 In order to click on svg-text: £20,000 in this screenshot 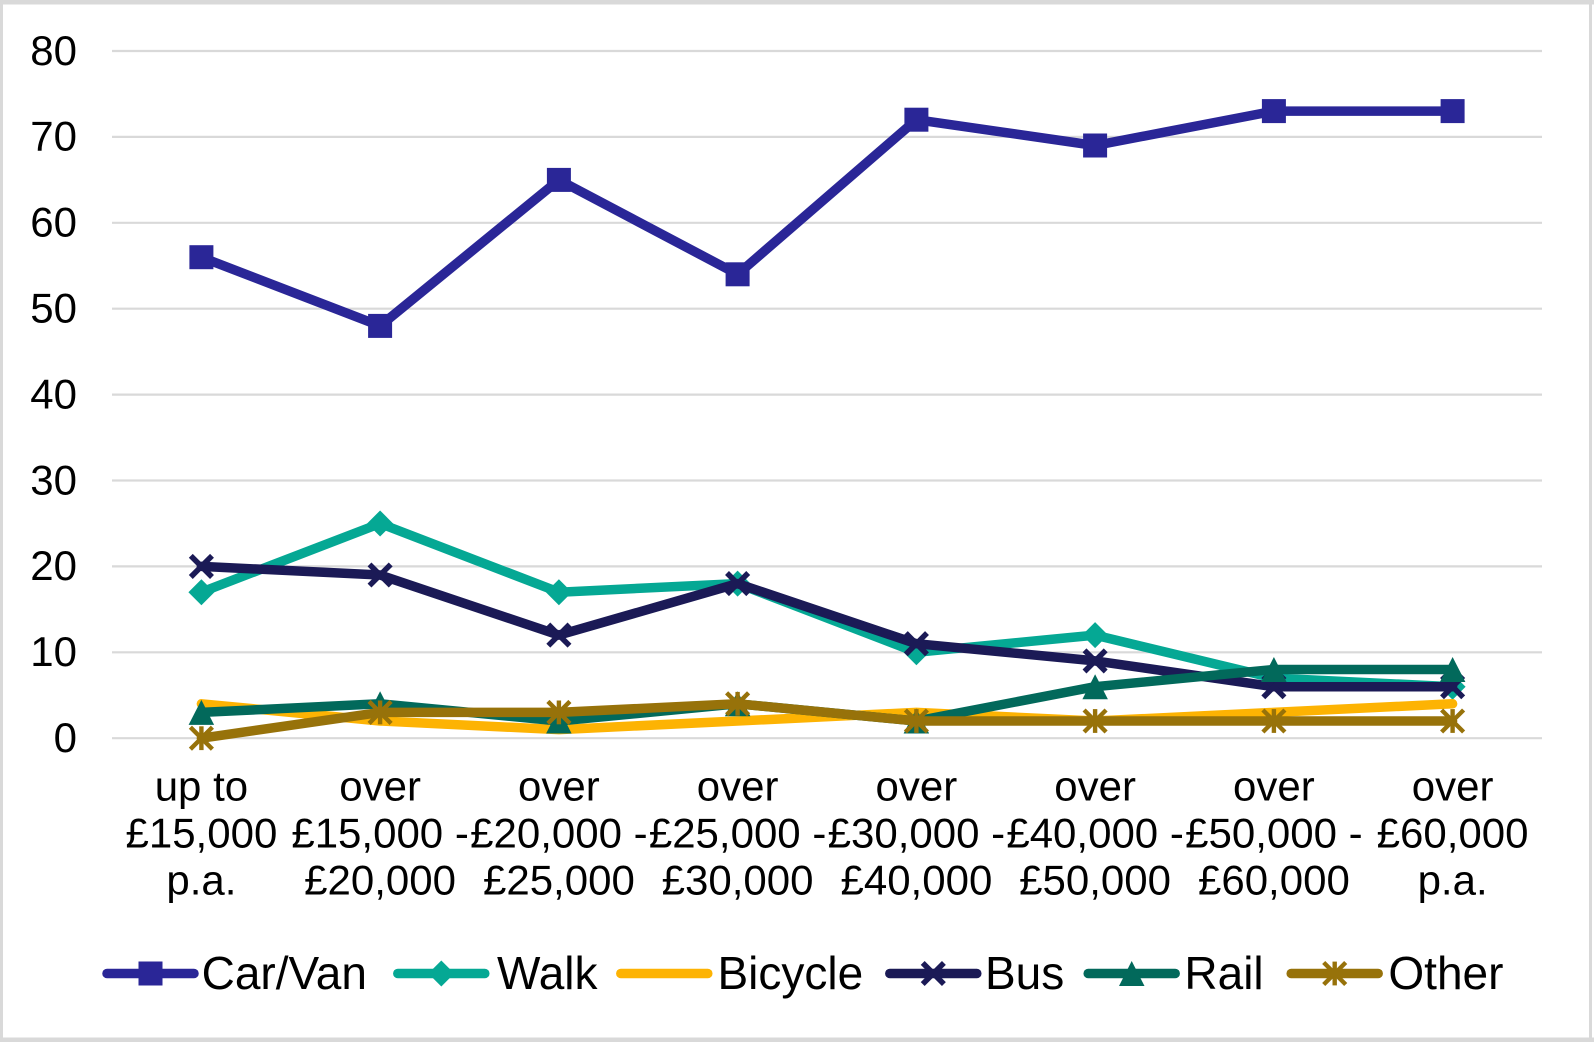, I will do `click(380, 879)`.